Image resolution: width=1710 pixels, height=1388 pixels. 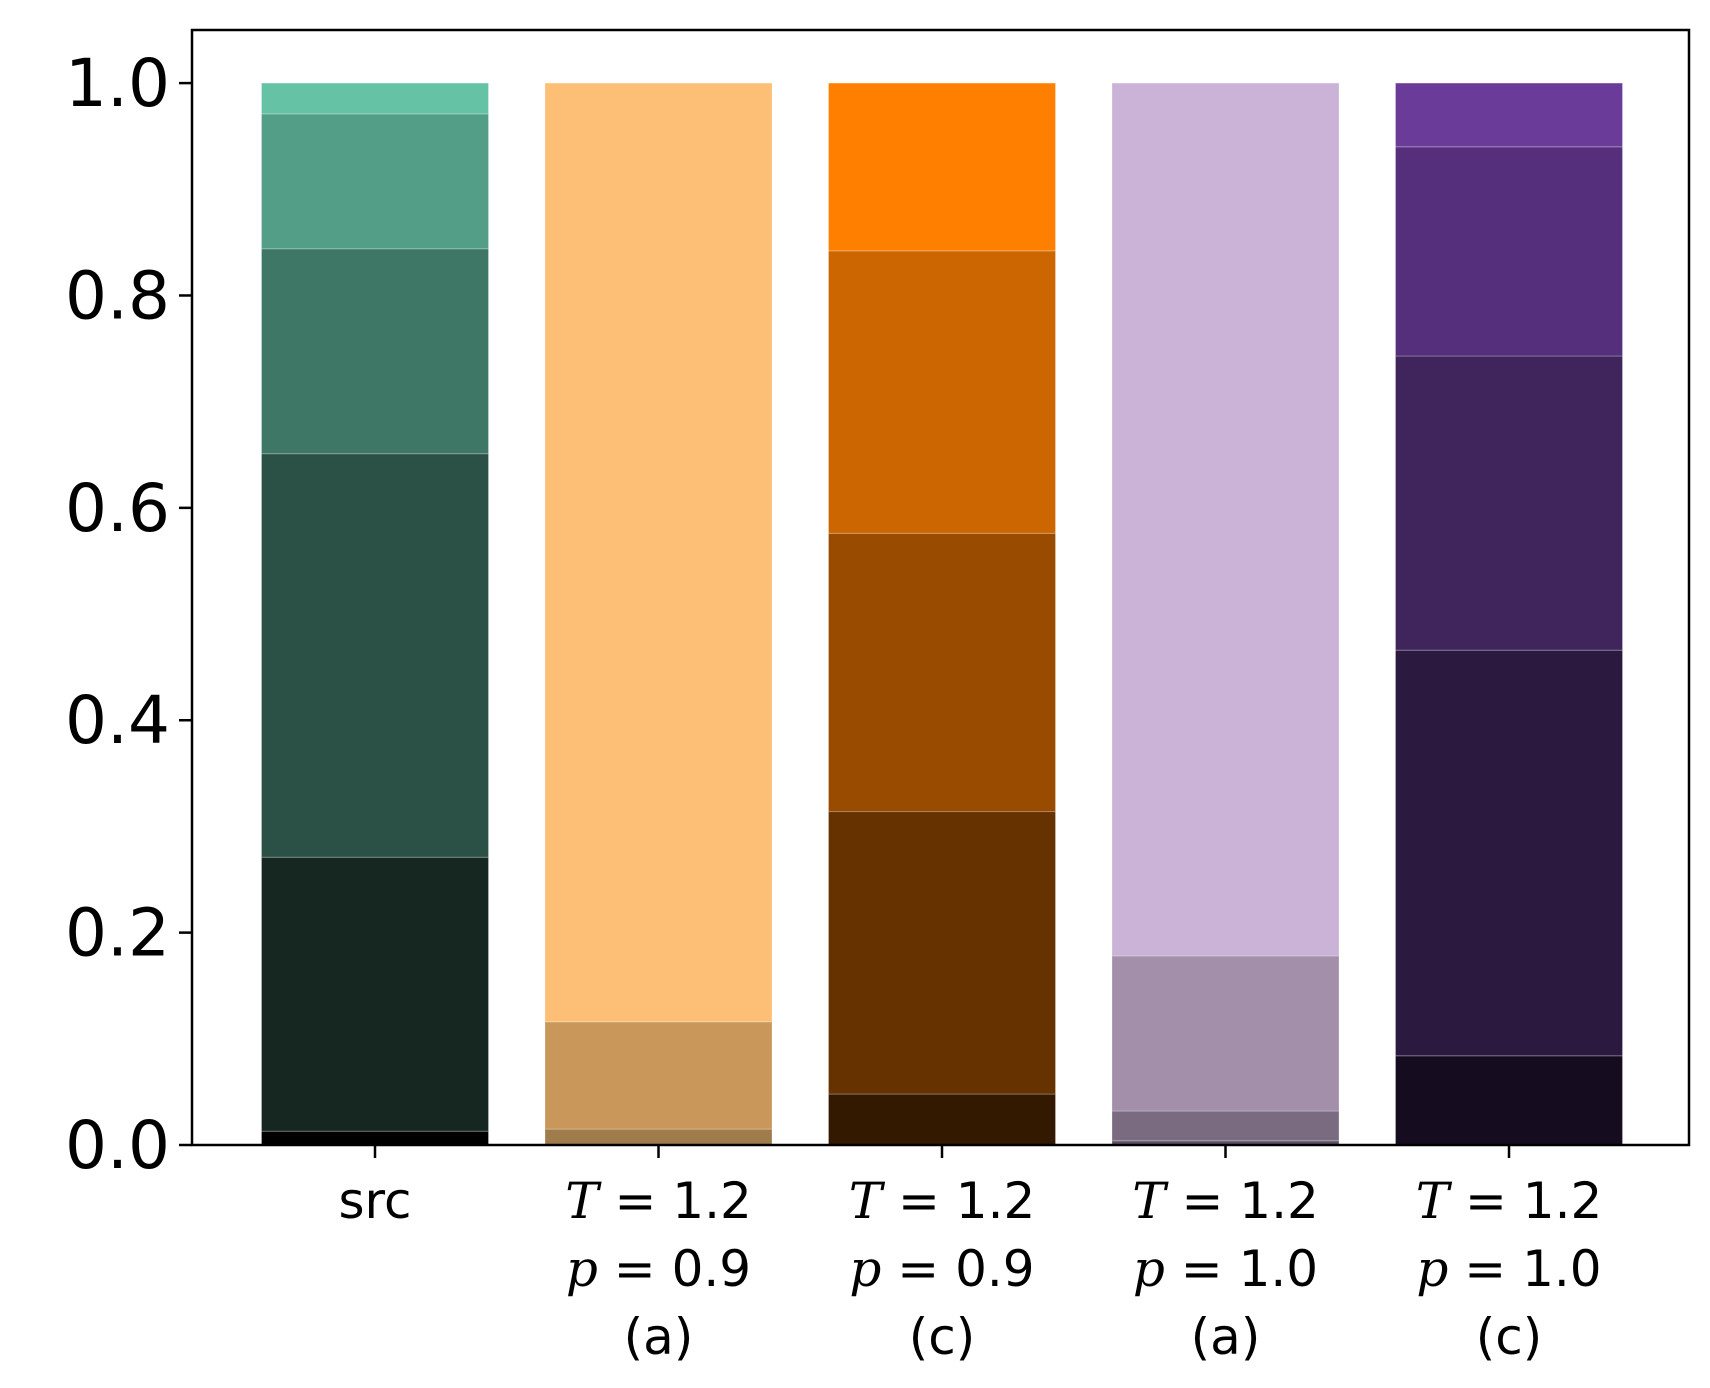 I want to click on y-tick-label: 0.0, so click(x=117, y=1145).